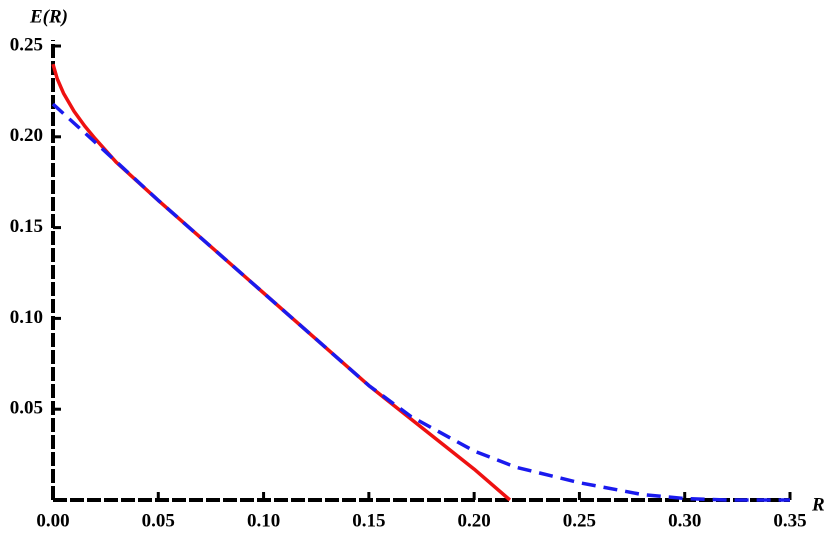 The width and height of the screenshot is (830, 540). Describe the element at coordinates (684, 520) in the screenshot. I see `x-tick-label: 0.30` at that location.